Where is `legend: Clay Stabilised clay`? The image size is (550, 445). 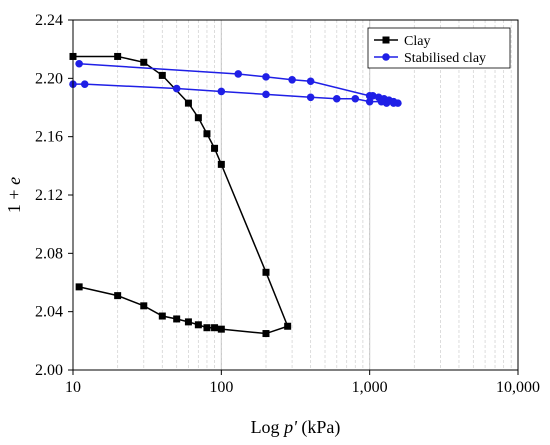 legend: Clay Stabilised clay is located at coordinates (439, 48).